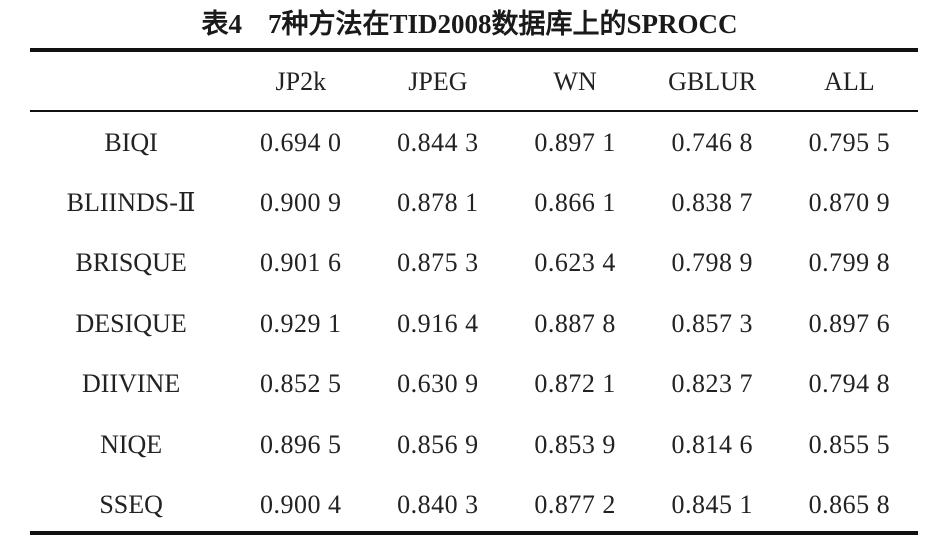 The width and height of the screenshot is (939, 537). I want to click on value-cell: 0.929 1, so click(301, 323).